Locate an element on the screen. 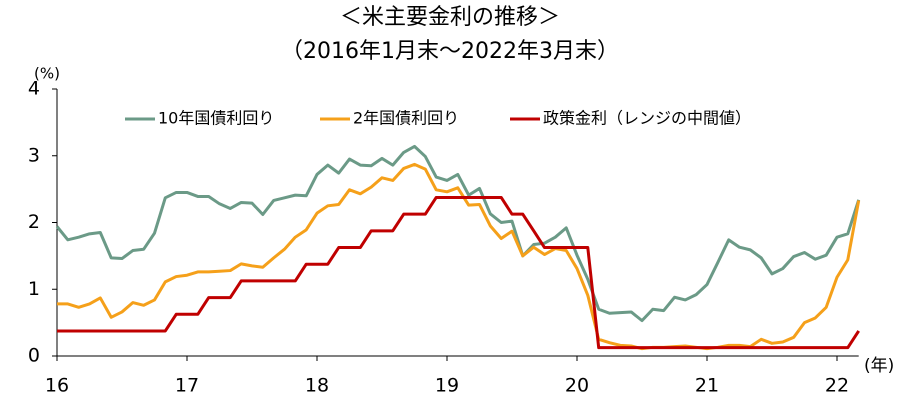  y-tick-label: 2 is located at coordinates (34, 222).